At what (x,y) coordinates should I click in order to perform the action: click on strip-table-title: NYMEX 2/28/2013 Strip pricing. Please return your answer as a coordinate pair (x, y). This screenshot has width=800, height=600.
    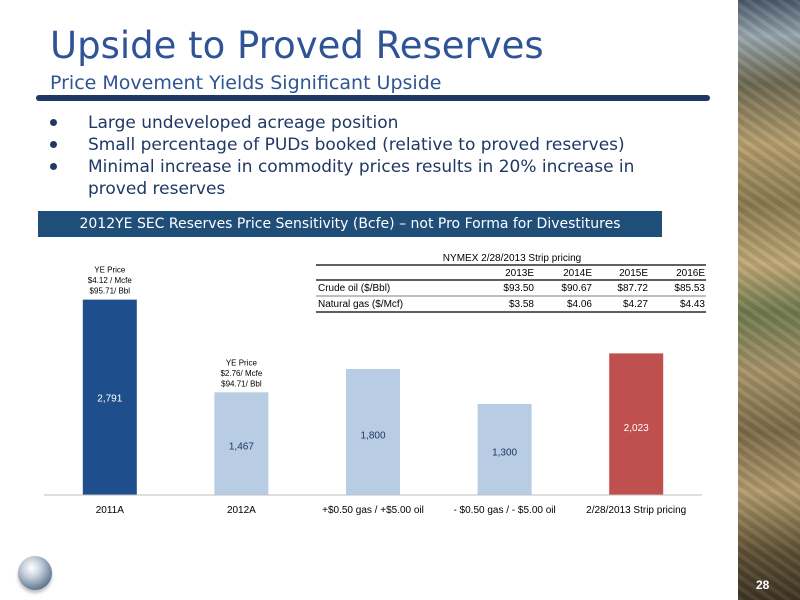
    Looking at the image, I should click on (512, 258).